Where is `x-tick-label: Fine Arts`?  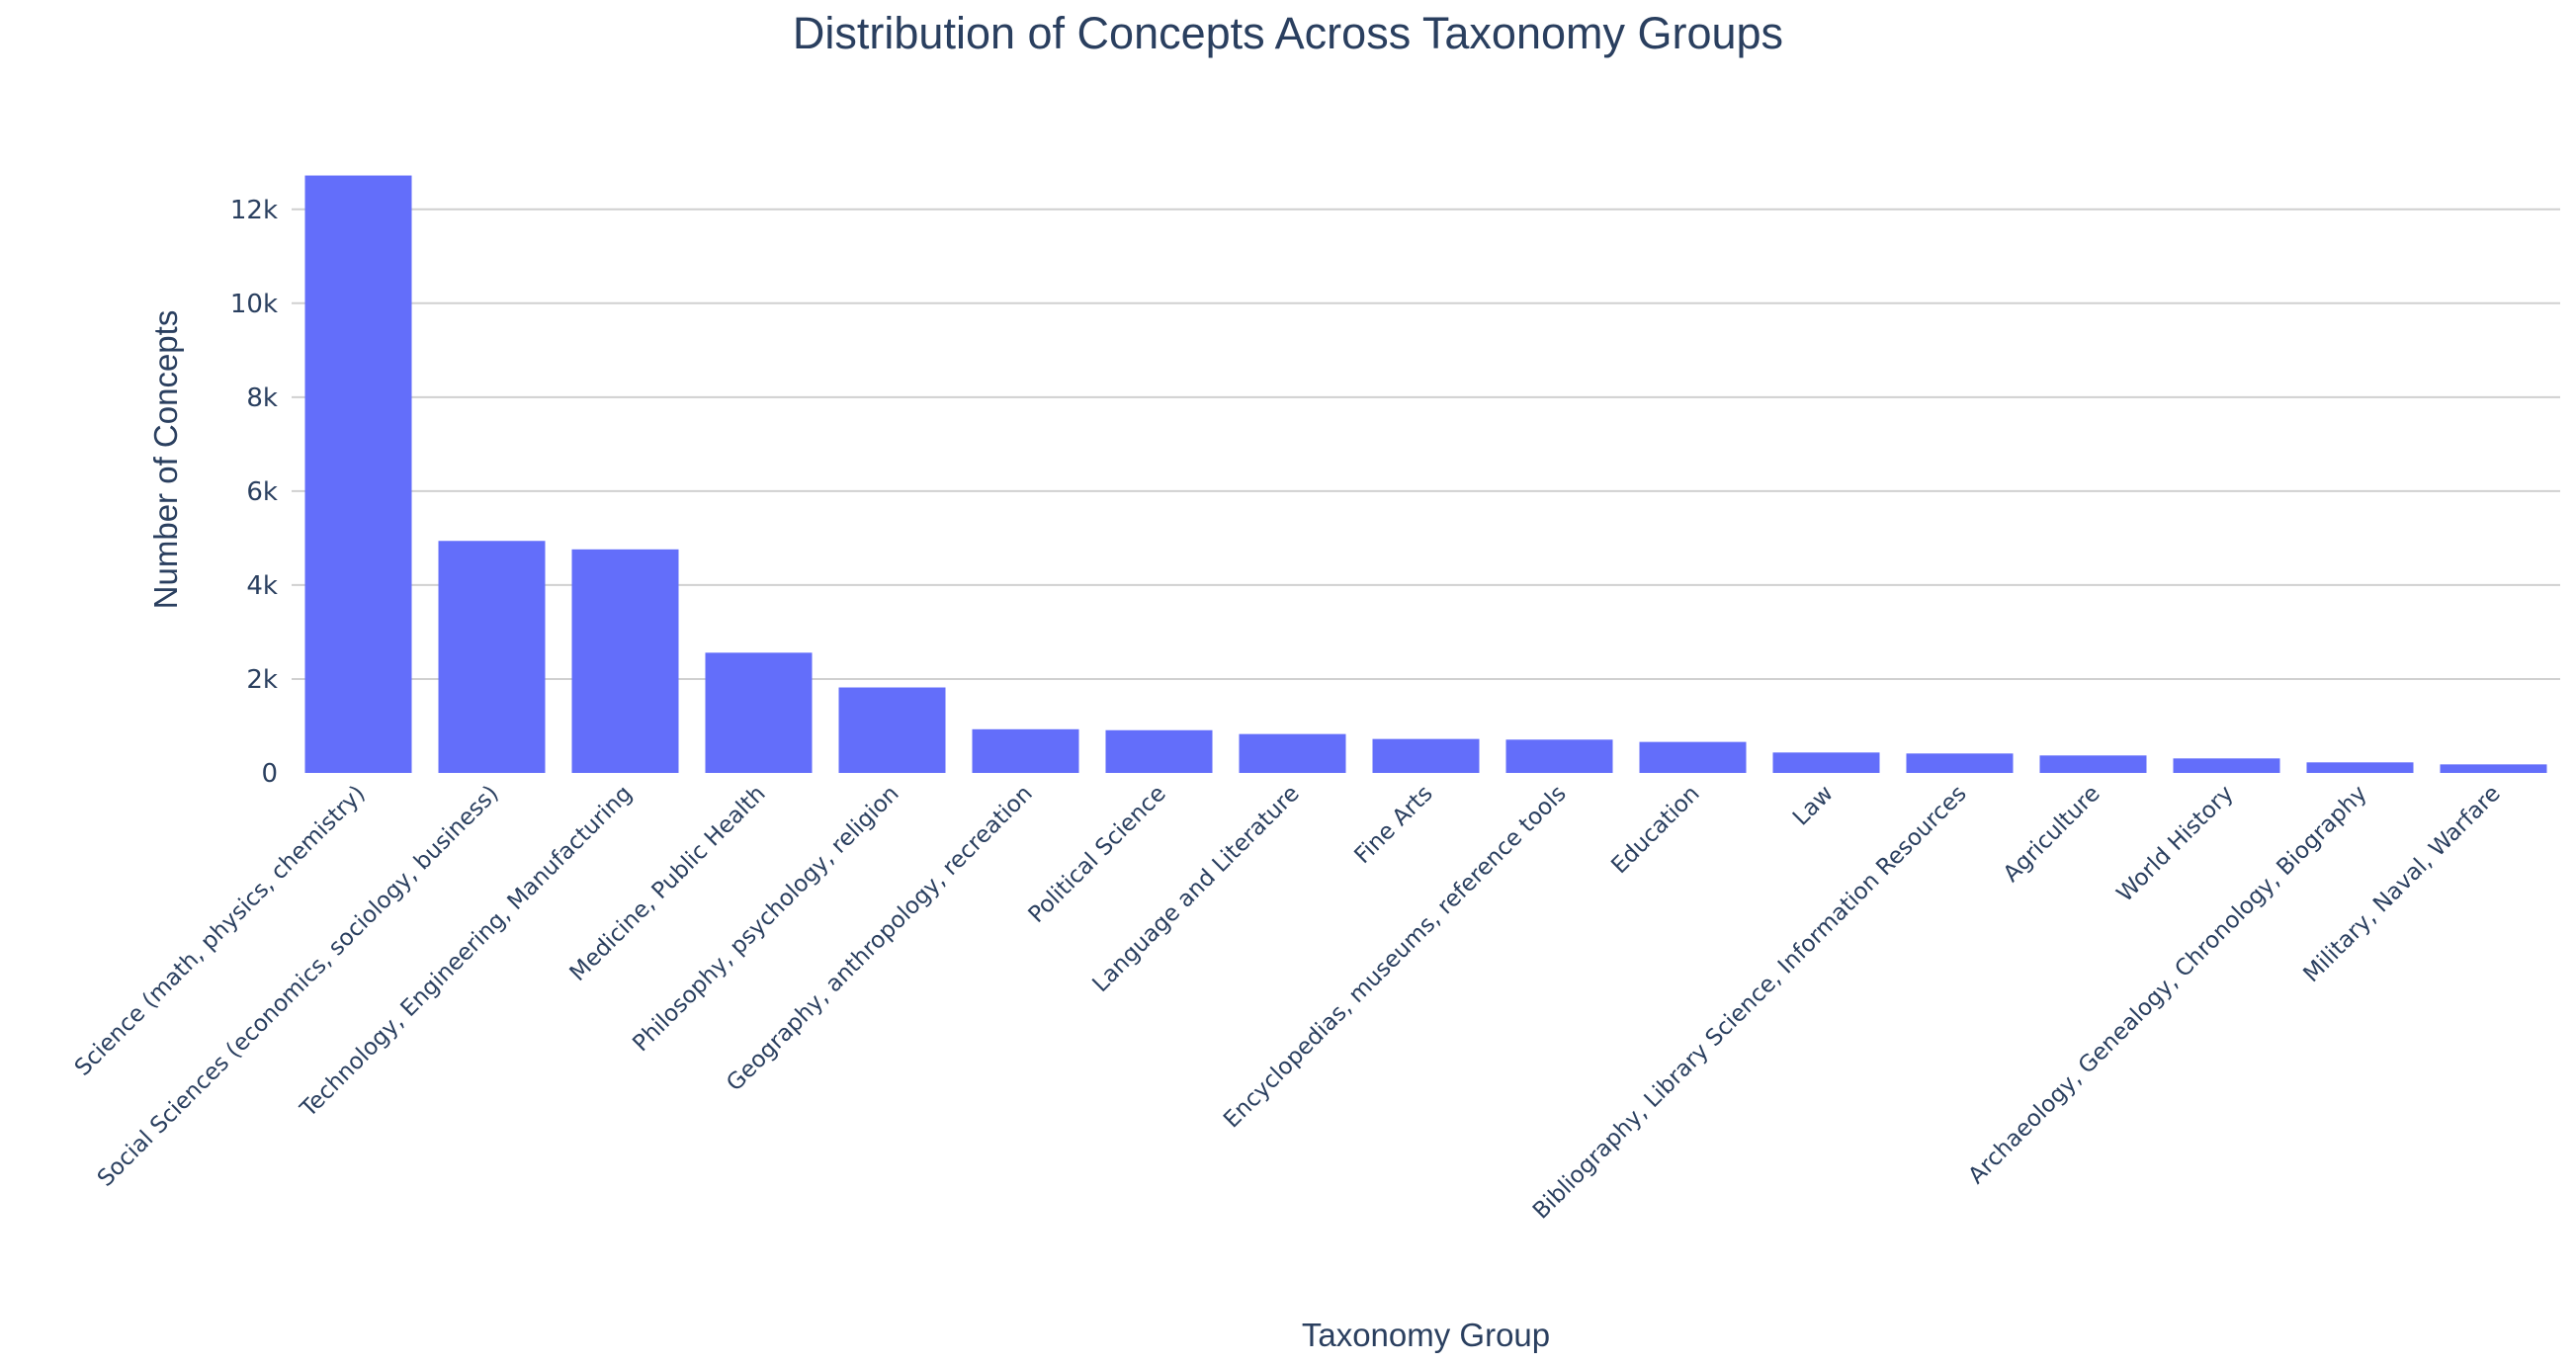 x-tick-label: Fine Arts is located at coordinates (1394, 825).